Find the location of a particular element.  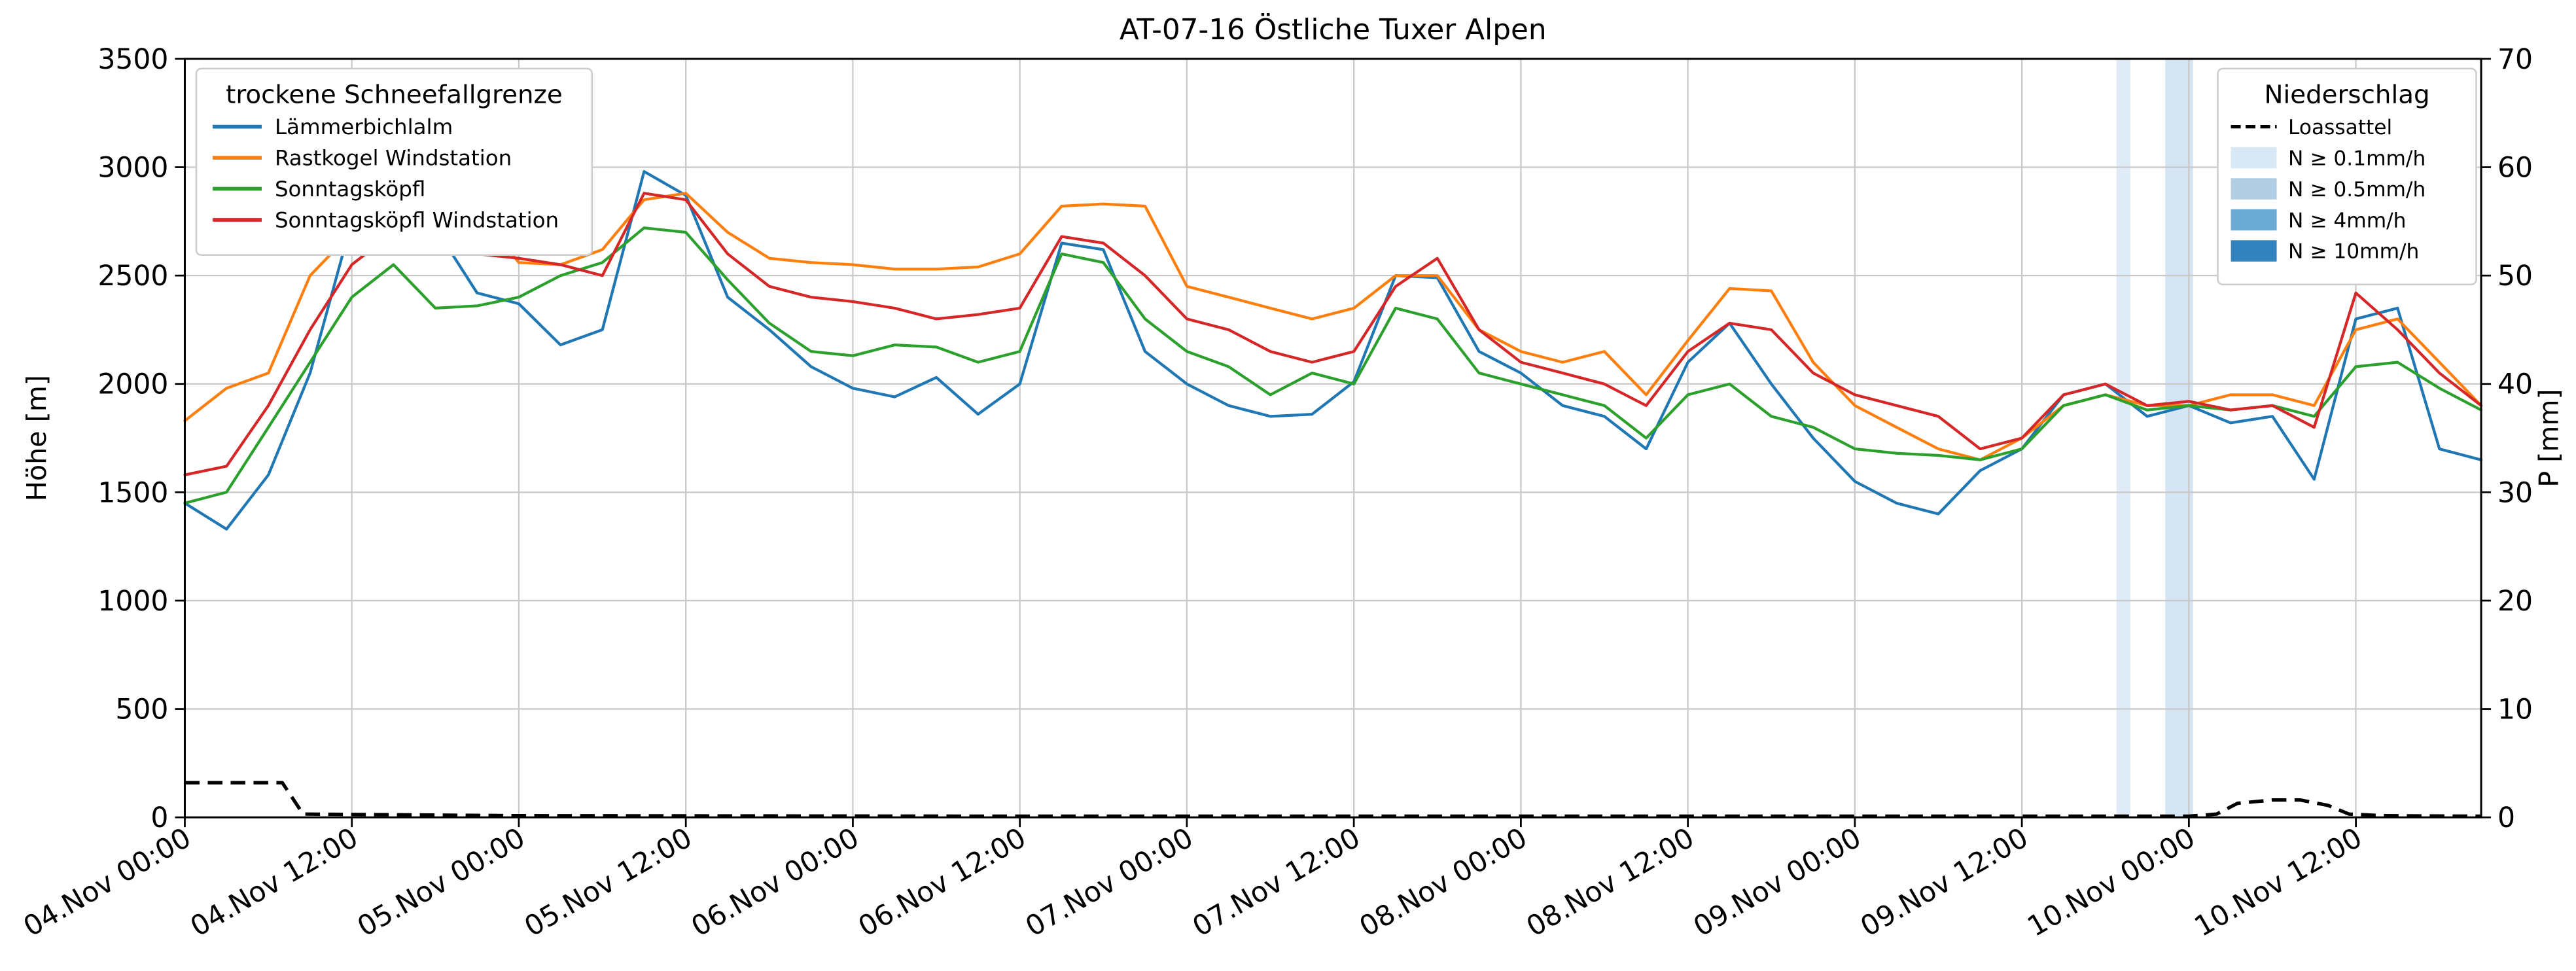

legend-entry-label: N ≥ 0.5mm/h is located at coordinates (2357, 190).